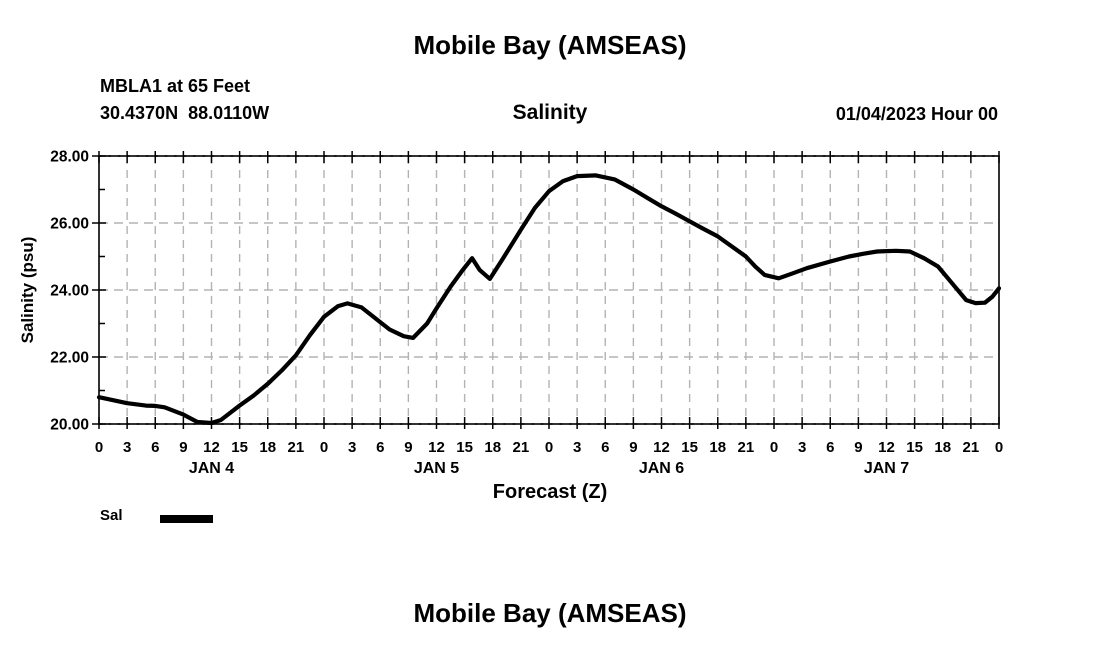 This screenshot has width=1100, height=650. Describe the element at coordinates (550, 112) in the screenshot. I see `chart-subtitle: Salinity` at that location.